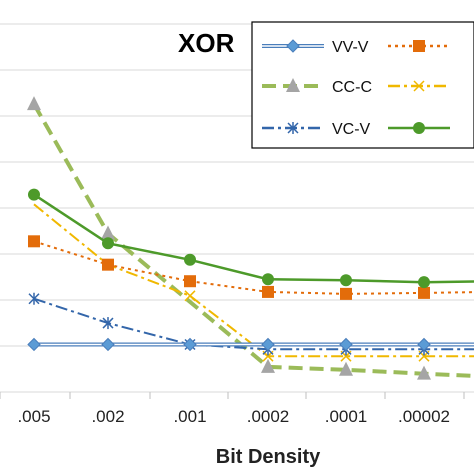  I want to click on x-tick-label: .002, so click(107, 416).